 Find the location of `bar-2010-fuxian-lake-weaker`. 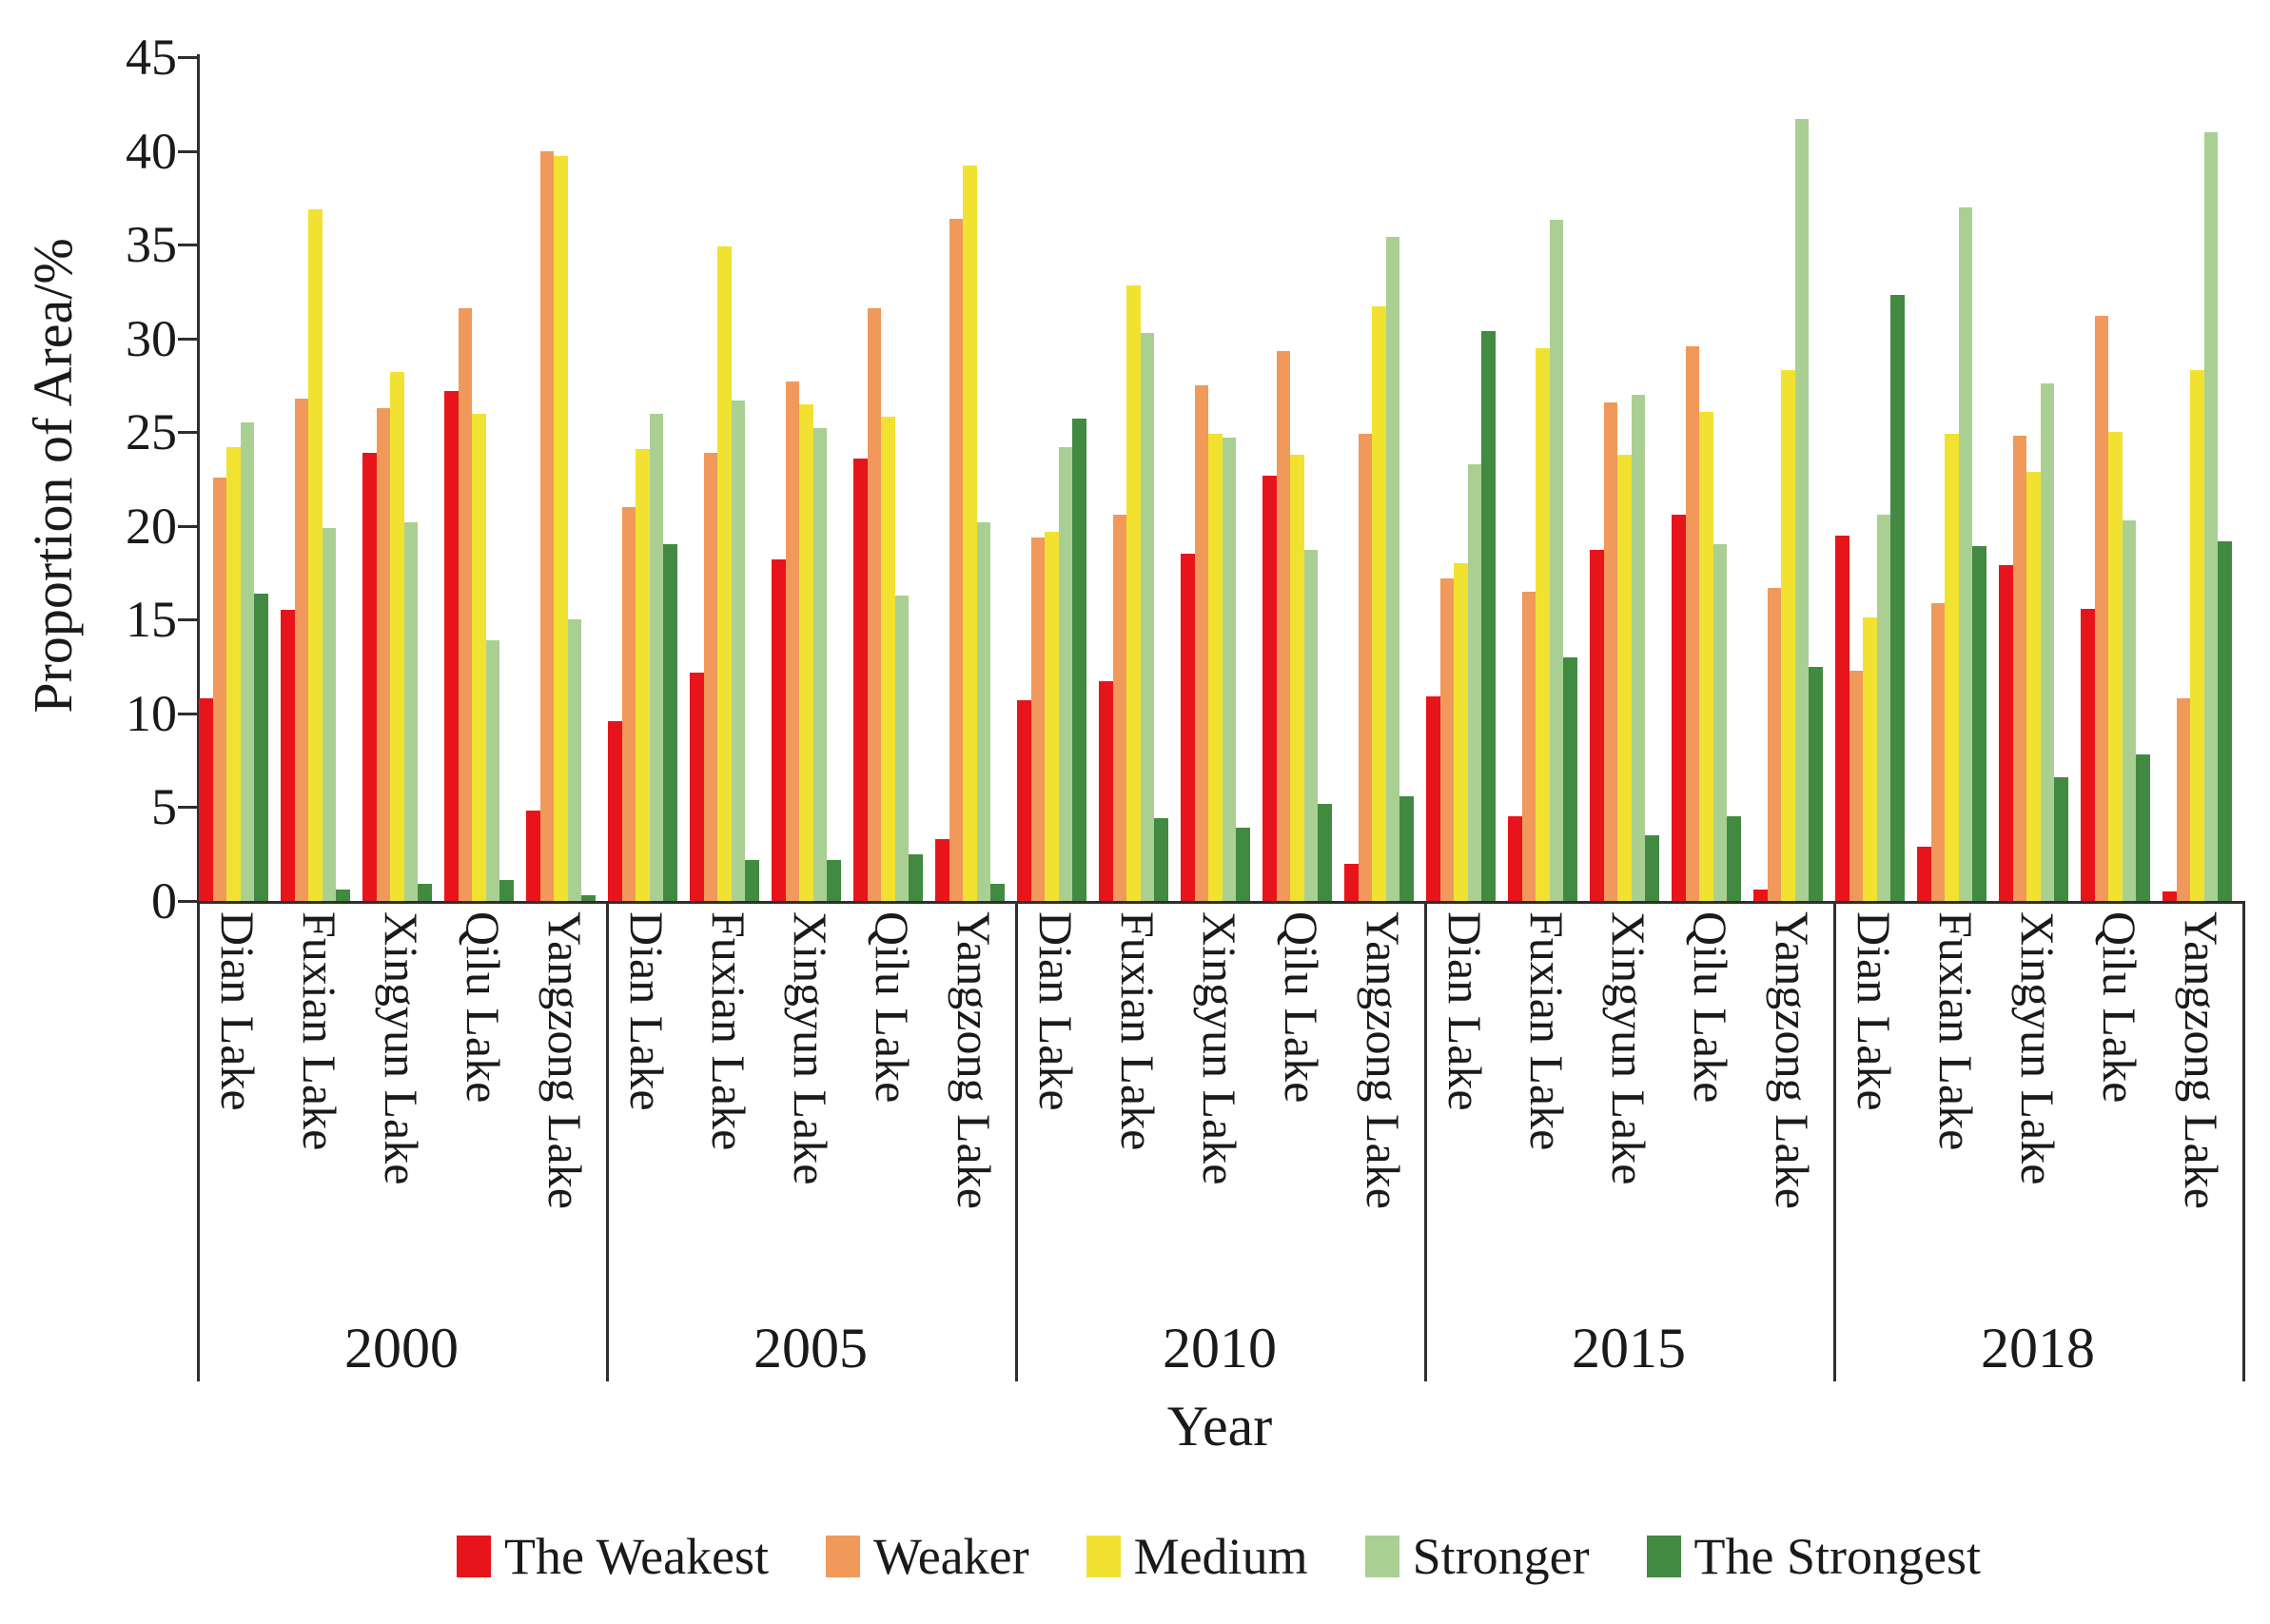

bar-2010-fuxian-lake-weaker is located at coordinates (1119, 708).